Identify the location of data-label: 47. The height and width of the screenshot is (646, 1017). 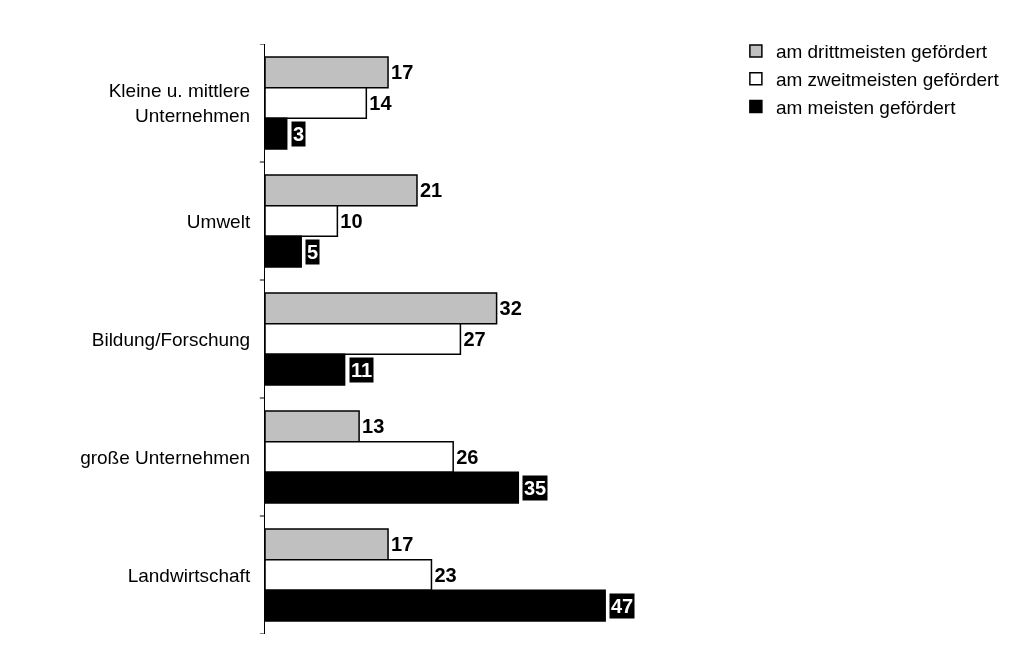
(622, 606).